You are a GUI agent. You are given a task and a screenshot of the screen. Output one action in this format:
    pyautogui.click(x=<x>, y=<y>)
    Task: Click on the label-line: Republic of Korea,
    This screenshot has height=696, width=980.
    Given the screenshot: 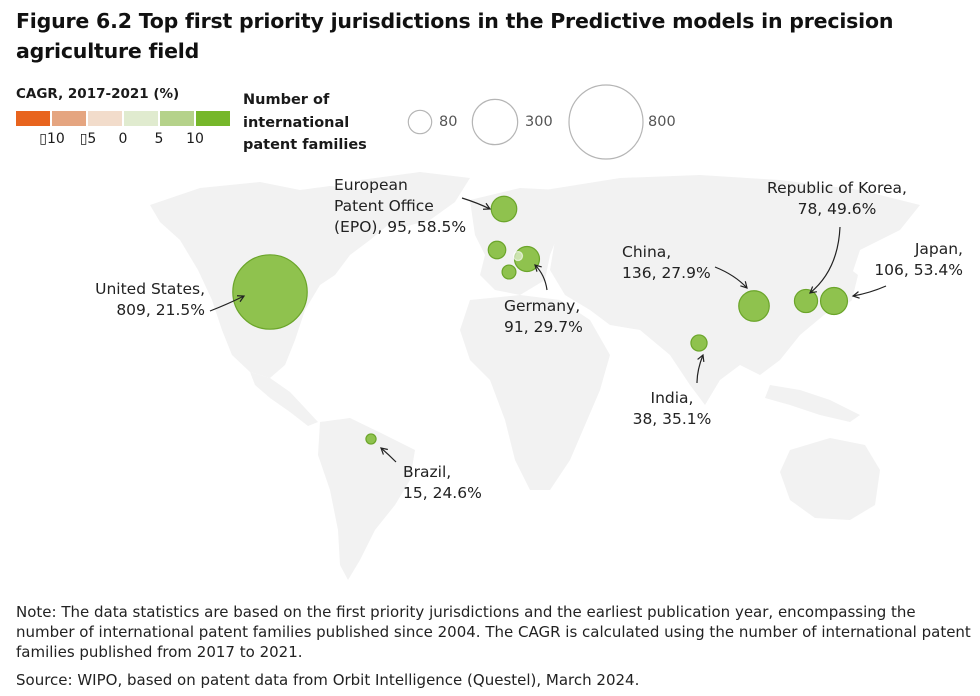 What is the action you would take?
    pyautogui.click(x=837, y=188)
    